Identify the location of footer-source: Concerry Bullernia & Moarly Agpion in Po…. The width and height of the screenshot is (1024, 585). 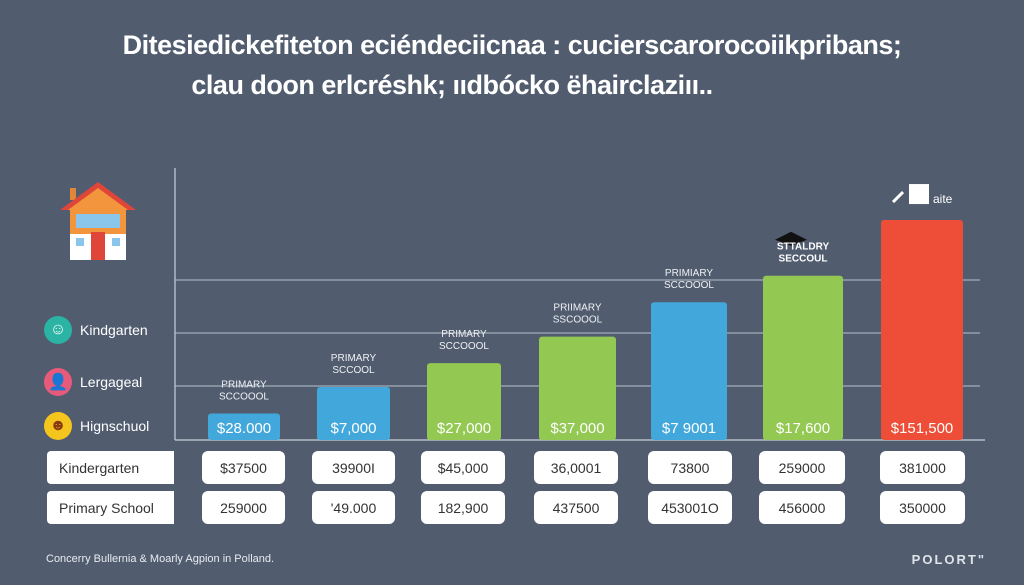
(160, 559).